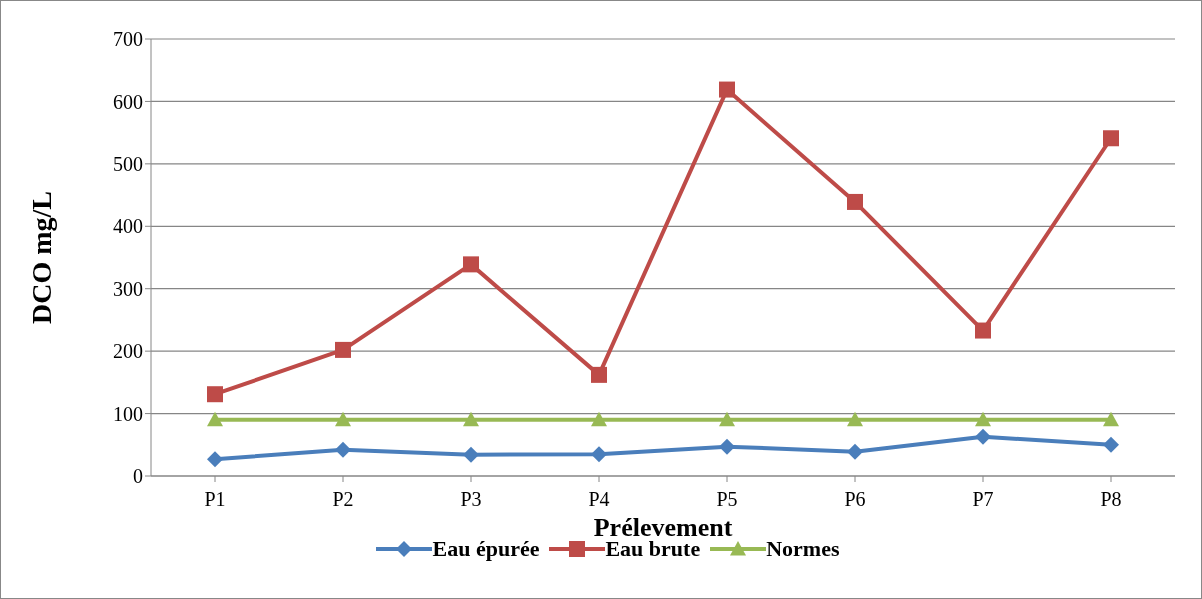 The width and height of the screenshot is (1202, 599). What do you see at coordinates (599, 499) in the screenshot?
I see `x-tick-label: P4` at bounding box center [599, 499].